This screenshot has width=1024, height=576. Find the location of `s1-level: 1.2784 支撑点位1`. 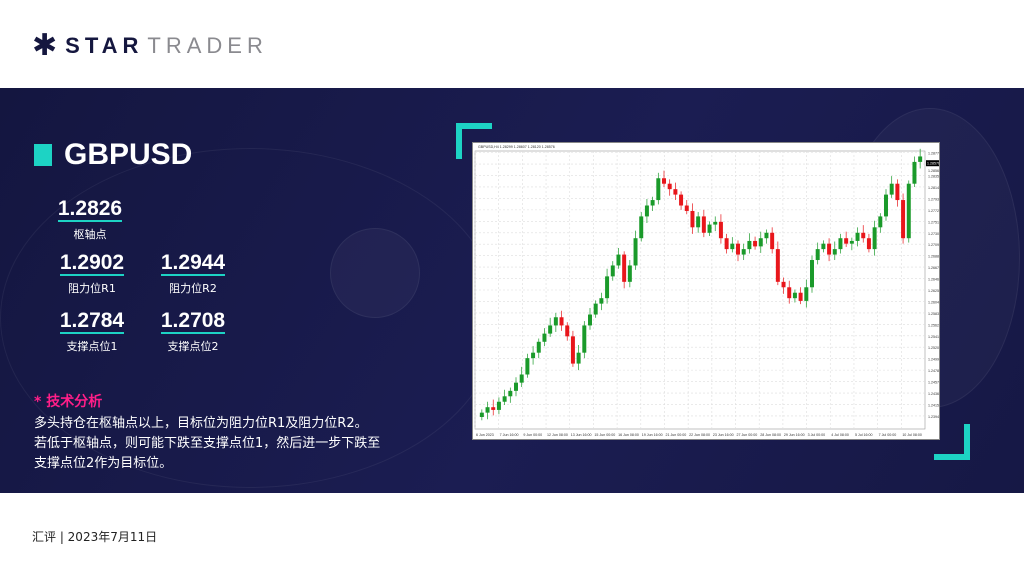

s1-level: 1.2784 支撑点位1 is located at coordinates (92, 331).